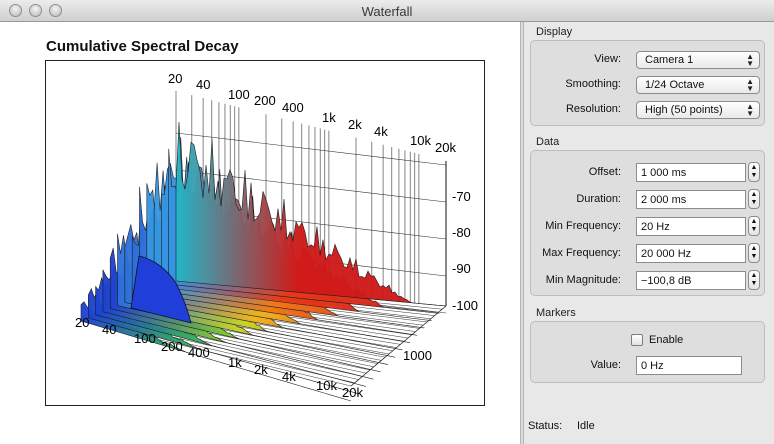 This screenshot has height=444, width=774. I want to click on back-freq-label: 4k, so click(381, 131).